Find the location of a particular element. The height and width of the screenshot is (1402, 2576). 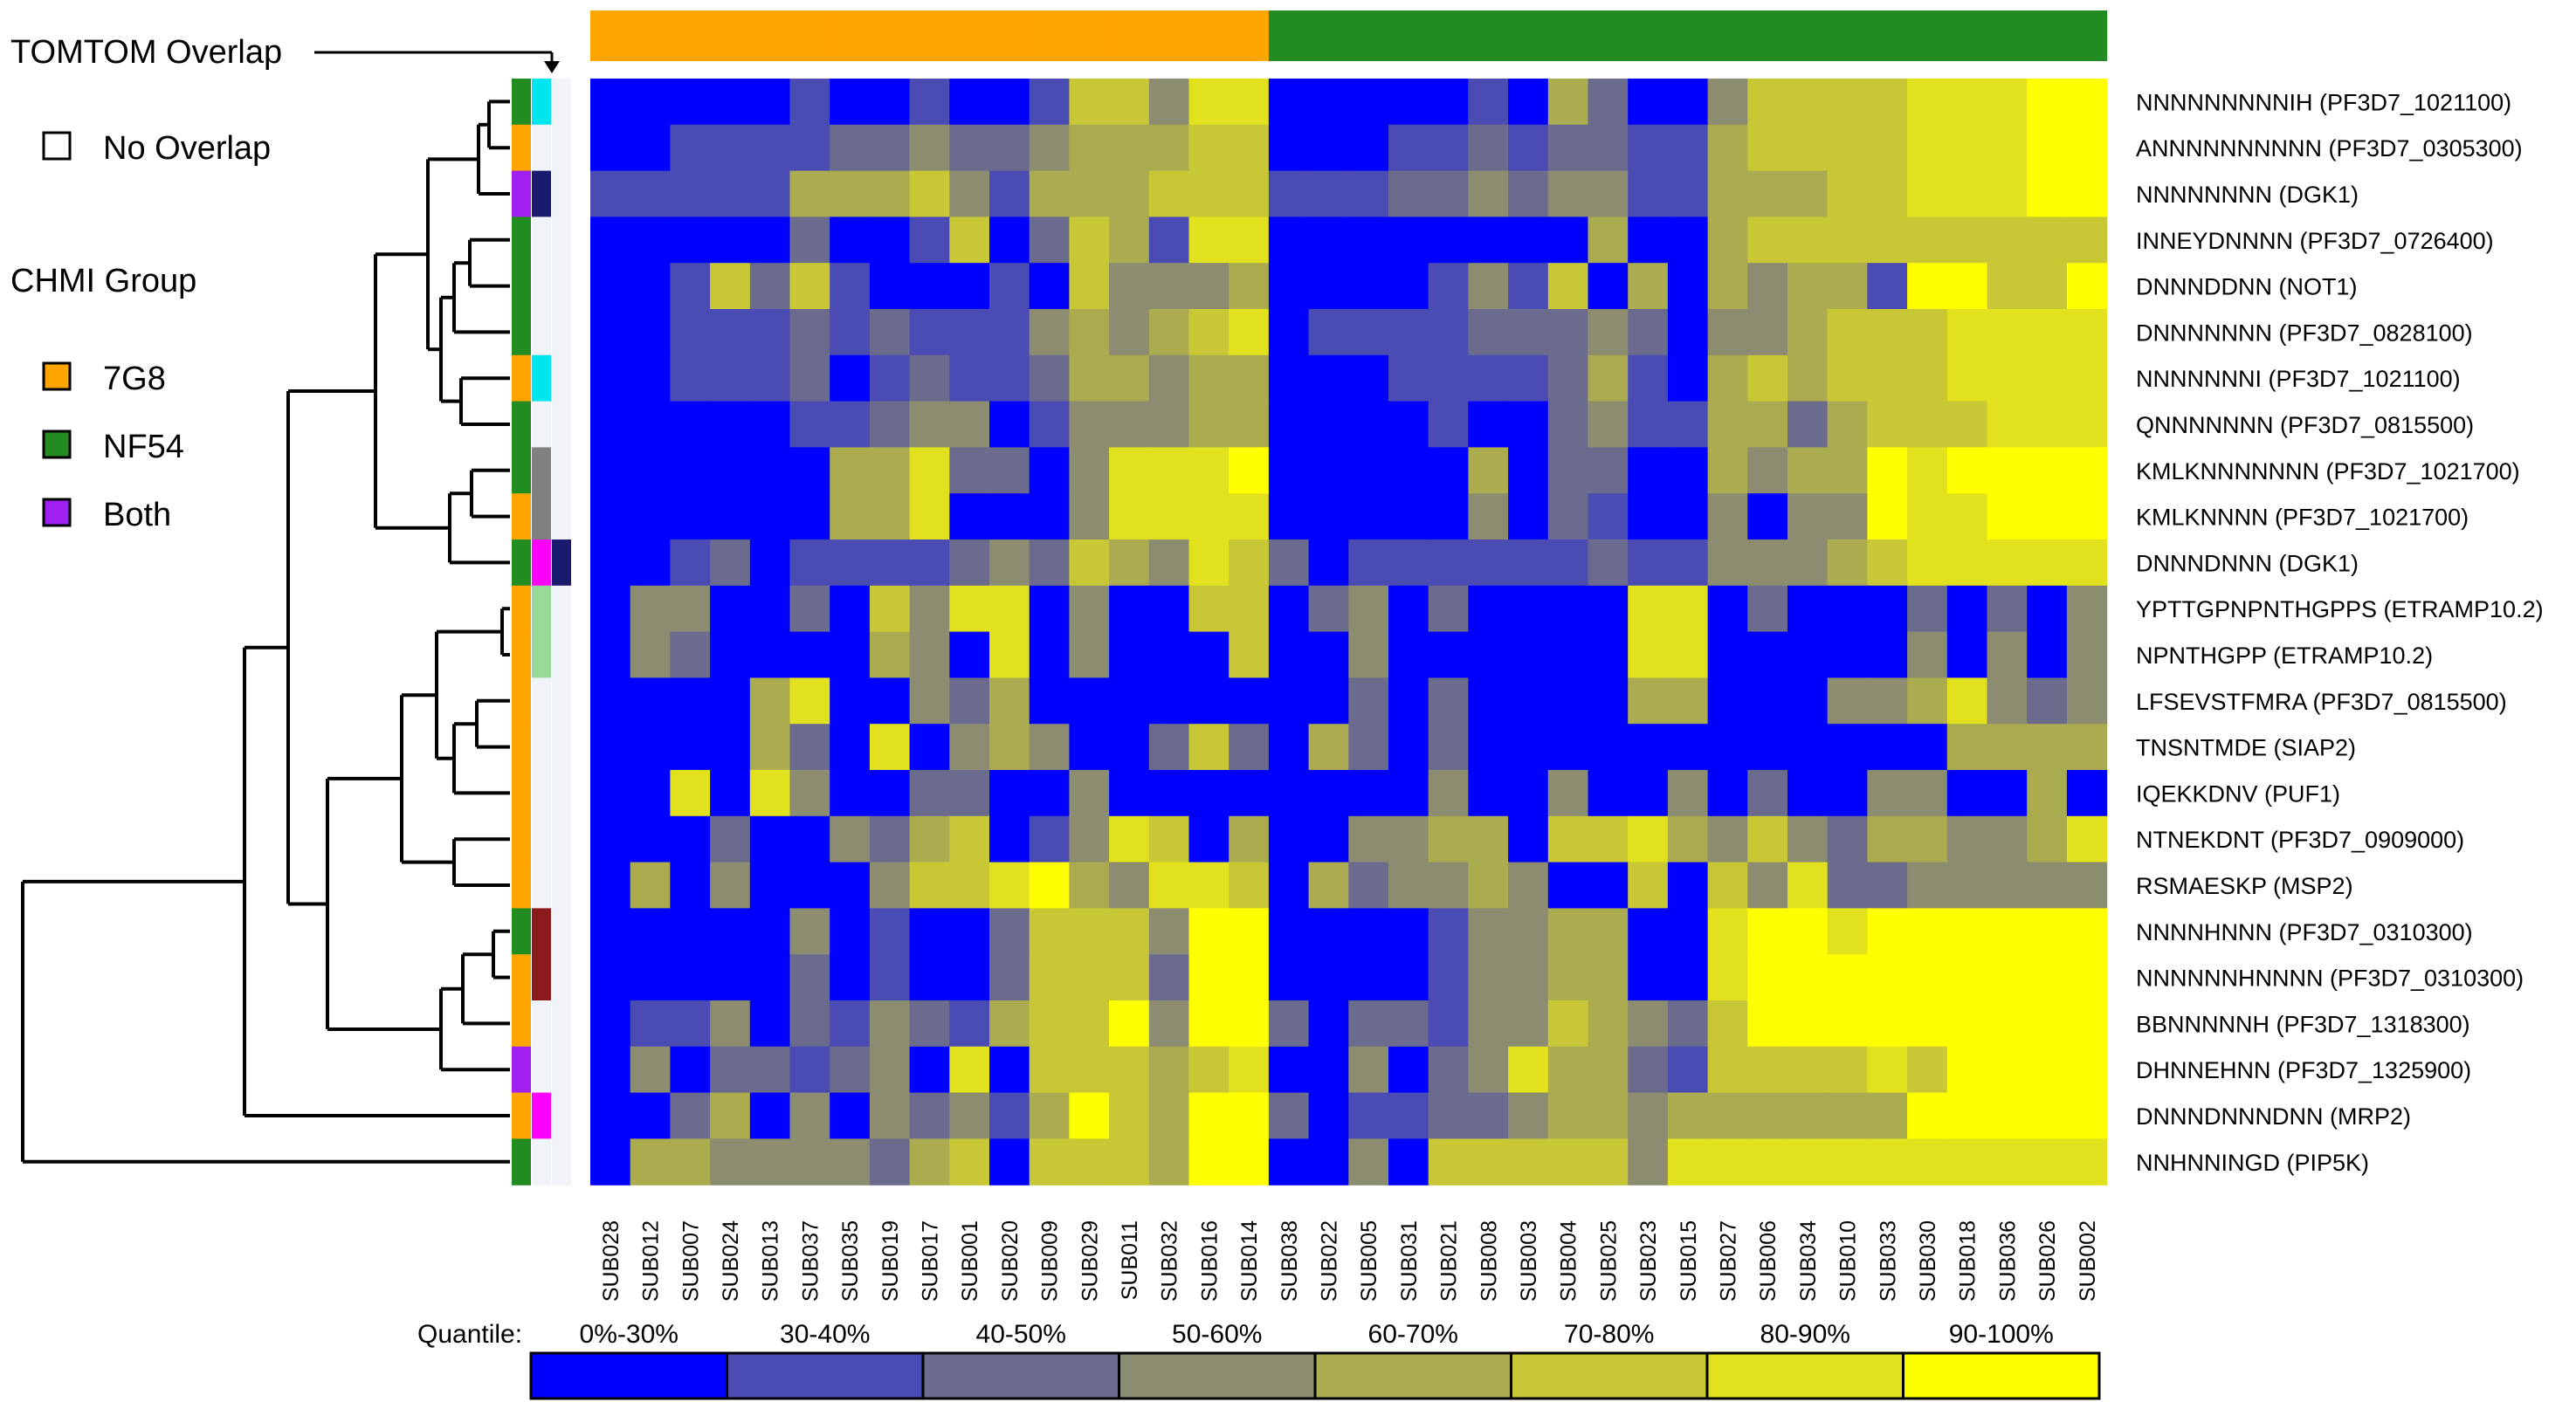

quantile-swatch is located at coordinates (1609, 1375).